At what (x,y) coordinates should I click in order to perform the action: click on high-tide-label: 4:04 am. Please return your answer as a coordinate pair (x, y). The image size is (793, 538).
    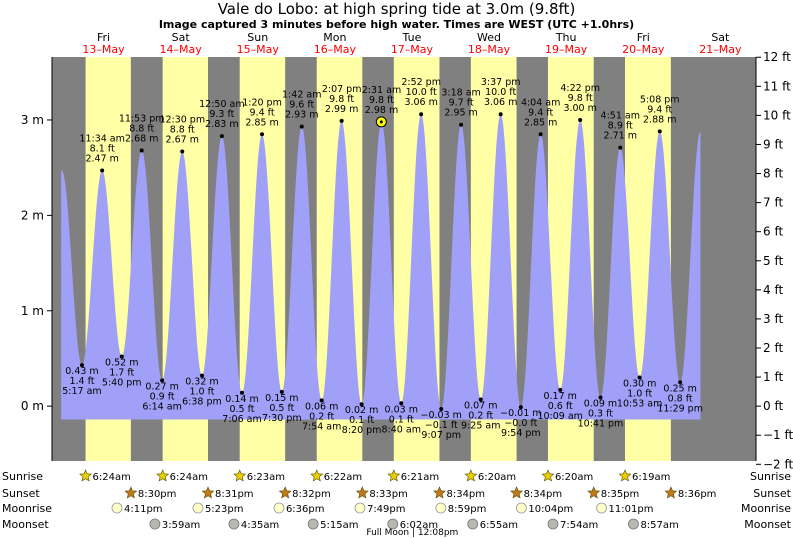
    Looking at the image, I should click on (540, 102).